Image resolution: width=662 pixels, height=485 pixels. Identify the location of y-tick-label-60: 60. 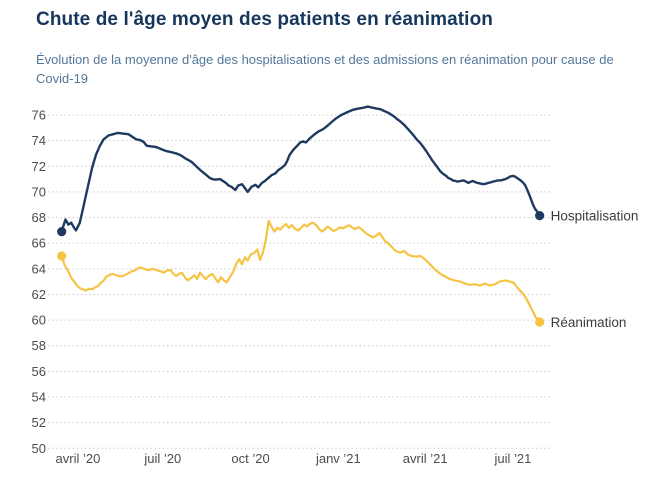
(39, 320).